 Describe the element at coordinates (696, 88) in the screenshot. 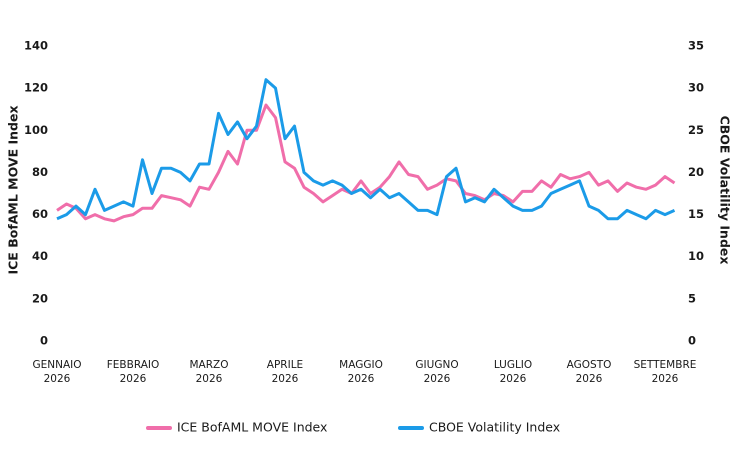

I see `y2-tick-label: 30` at that location.